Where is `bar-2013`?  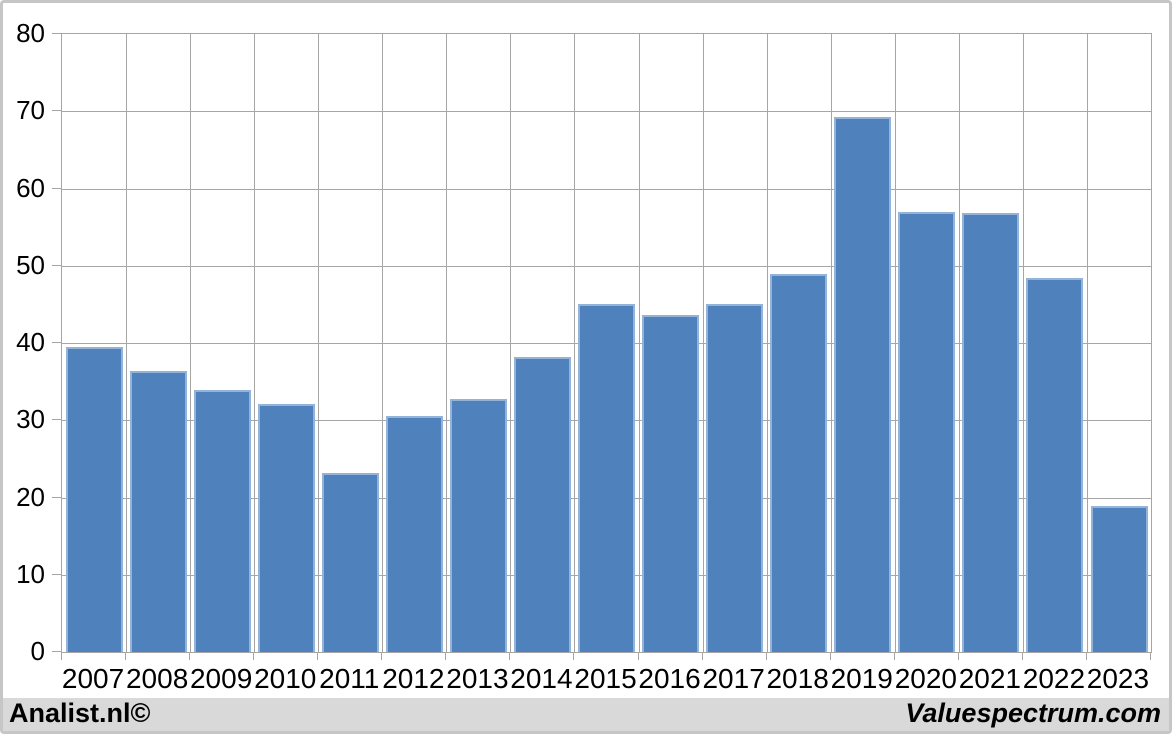 bar-2013 is located at coordinates (478, 525).